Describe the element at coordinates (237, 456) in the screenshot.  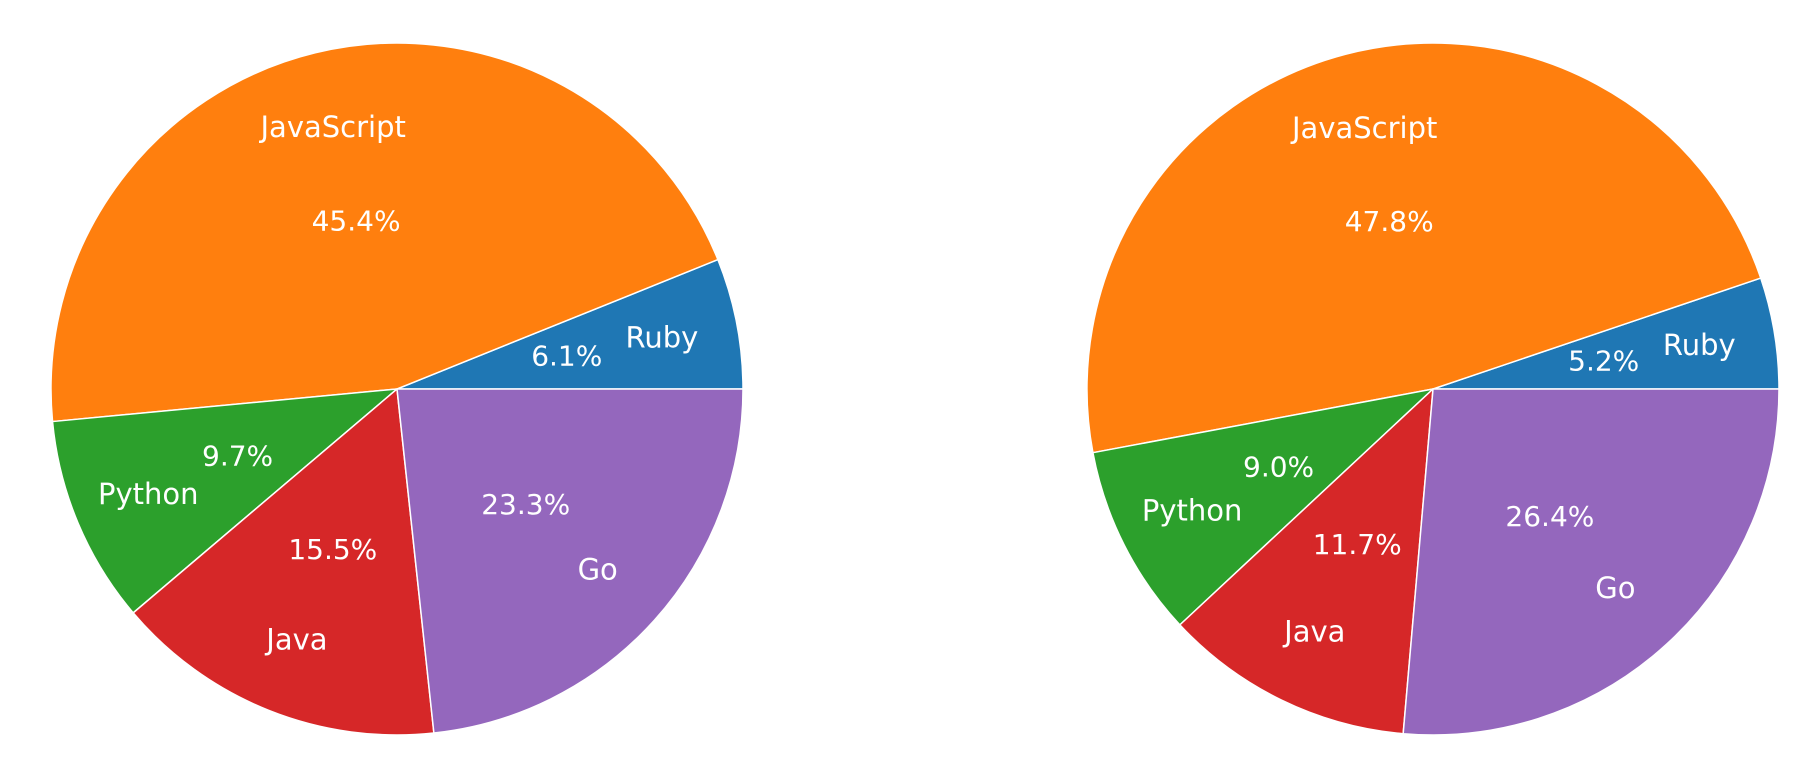
I see `percent-label-python: 9.7%` at that location.